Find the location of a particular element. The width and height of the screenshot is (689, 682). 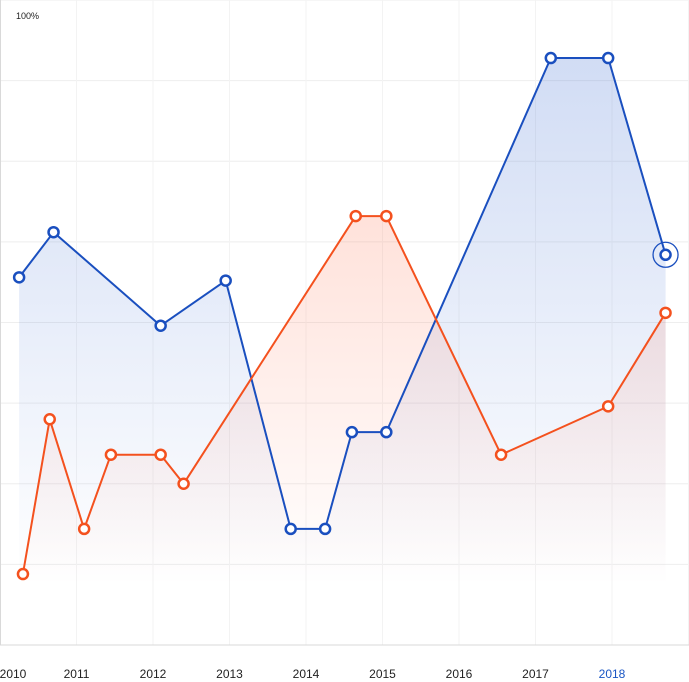

x-tick-label: 2014 is located at coordinates (306, 674).